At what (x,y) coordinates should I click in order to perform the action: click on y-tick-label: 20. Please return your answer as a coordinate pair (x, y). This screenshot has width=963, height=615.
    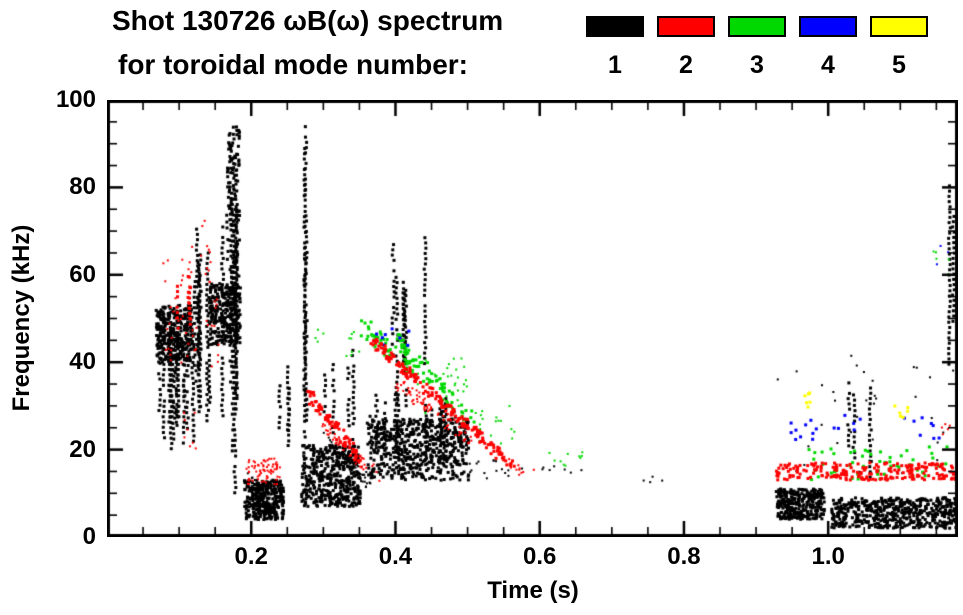
    Looking at the image, I should click on (82, 449).